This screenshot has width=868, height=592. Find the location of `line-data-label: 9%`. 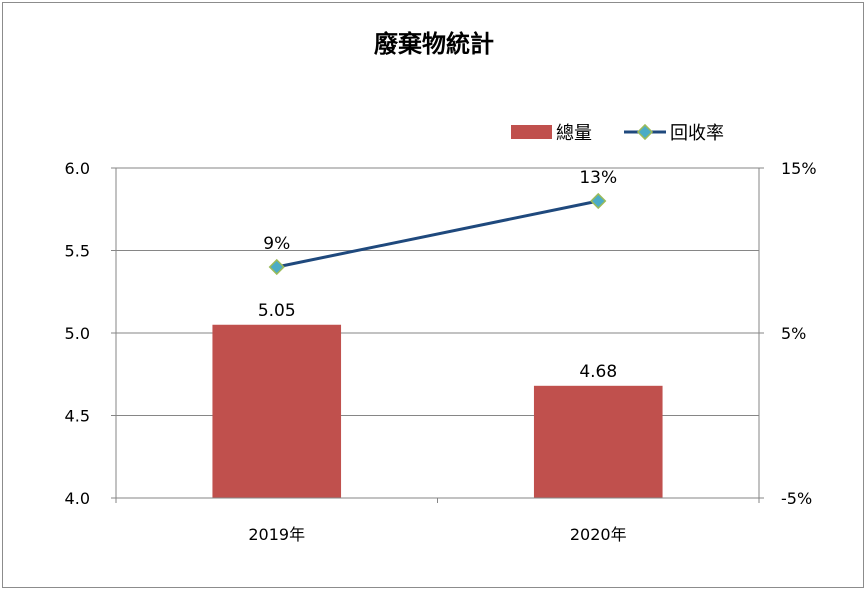

line-data-label: 9% is located at coordinates (276, 244).